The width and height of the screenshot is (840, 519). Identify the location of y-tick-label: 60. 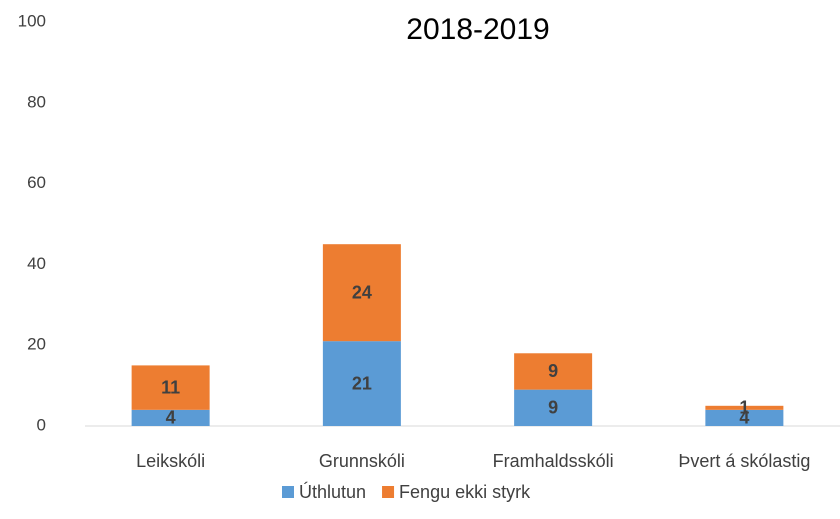
(36, 182).